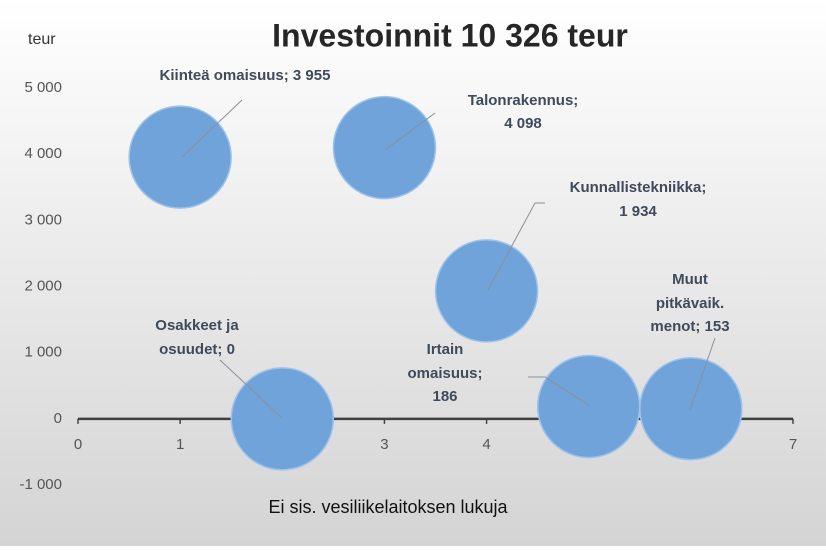 The width and height of the screenshot is (826, 551). I want to click on data-label-line: pitkävaik., so click(690, 303).